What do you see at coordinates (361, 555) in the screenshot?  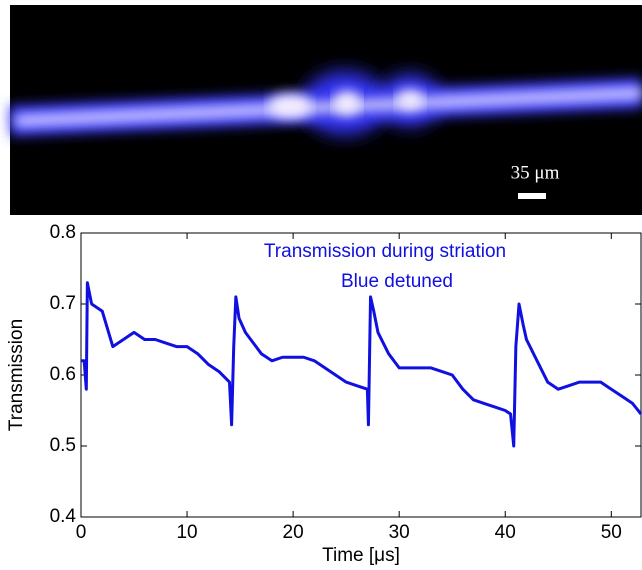 I see `x-axis-label: Time [μs]` at bounding box center [361, 555].